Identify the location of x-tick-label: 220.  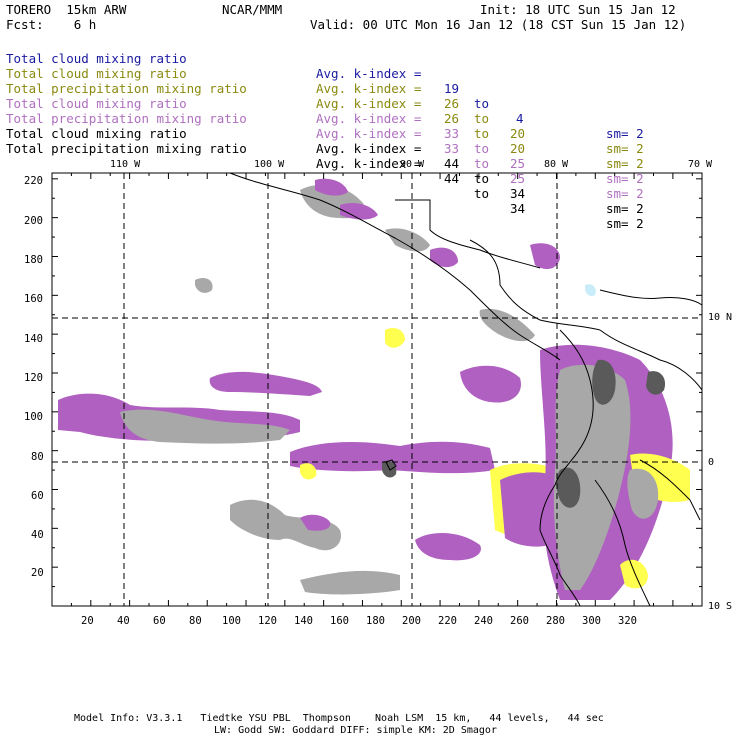
(447, 621).